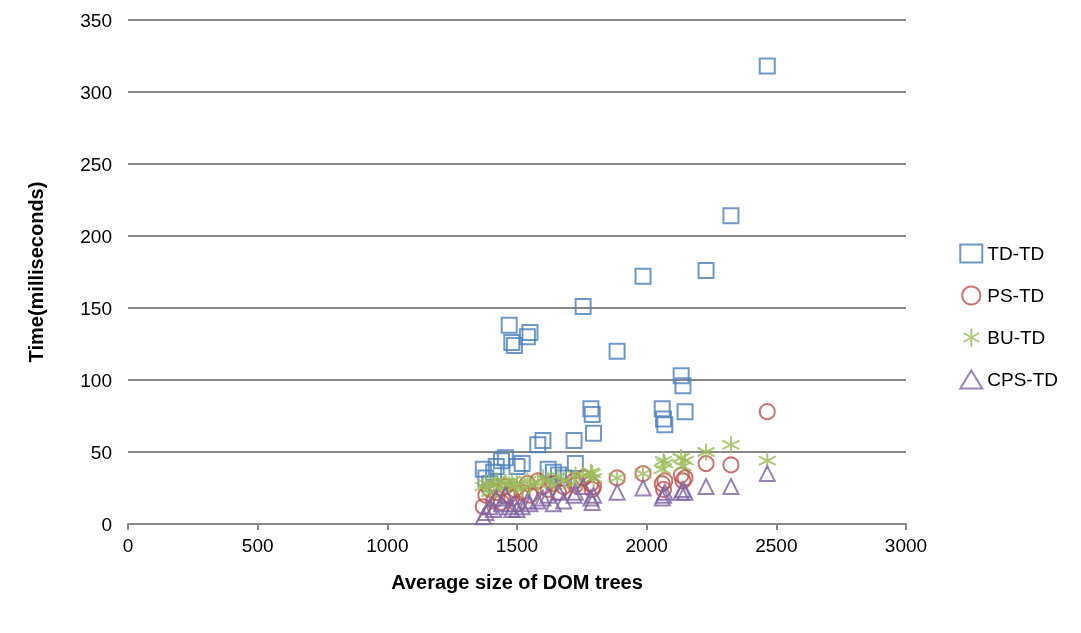  What do you see at coordinates (257, 545) in the screenshot?
I see `x-tick-label: 500` at bounding box center [257, 545].